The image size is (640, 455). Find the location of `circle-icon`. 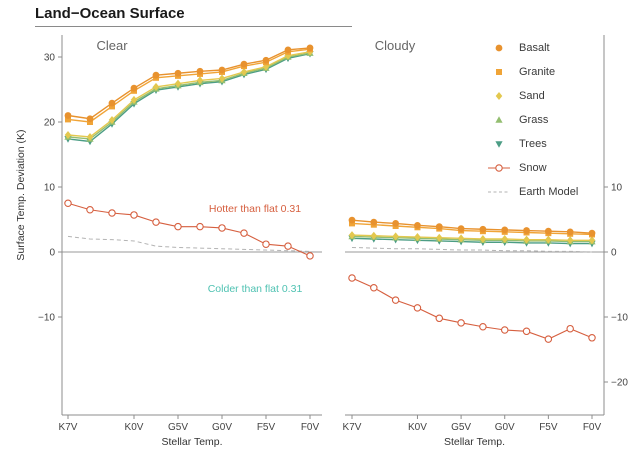

circle-icon is located at coordinates (499, 48).